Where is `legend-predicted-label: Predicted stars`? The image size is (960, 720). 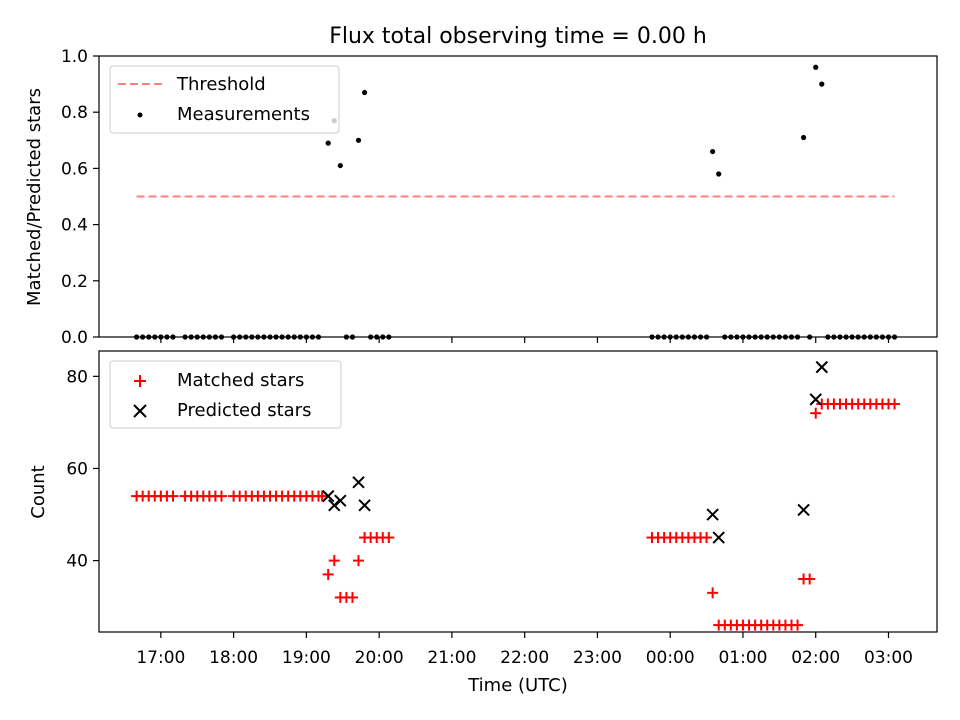
legend-predicted-label: Predicted stars is located at coordinates (244, 410).